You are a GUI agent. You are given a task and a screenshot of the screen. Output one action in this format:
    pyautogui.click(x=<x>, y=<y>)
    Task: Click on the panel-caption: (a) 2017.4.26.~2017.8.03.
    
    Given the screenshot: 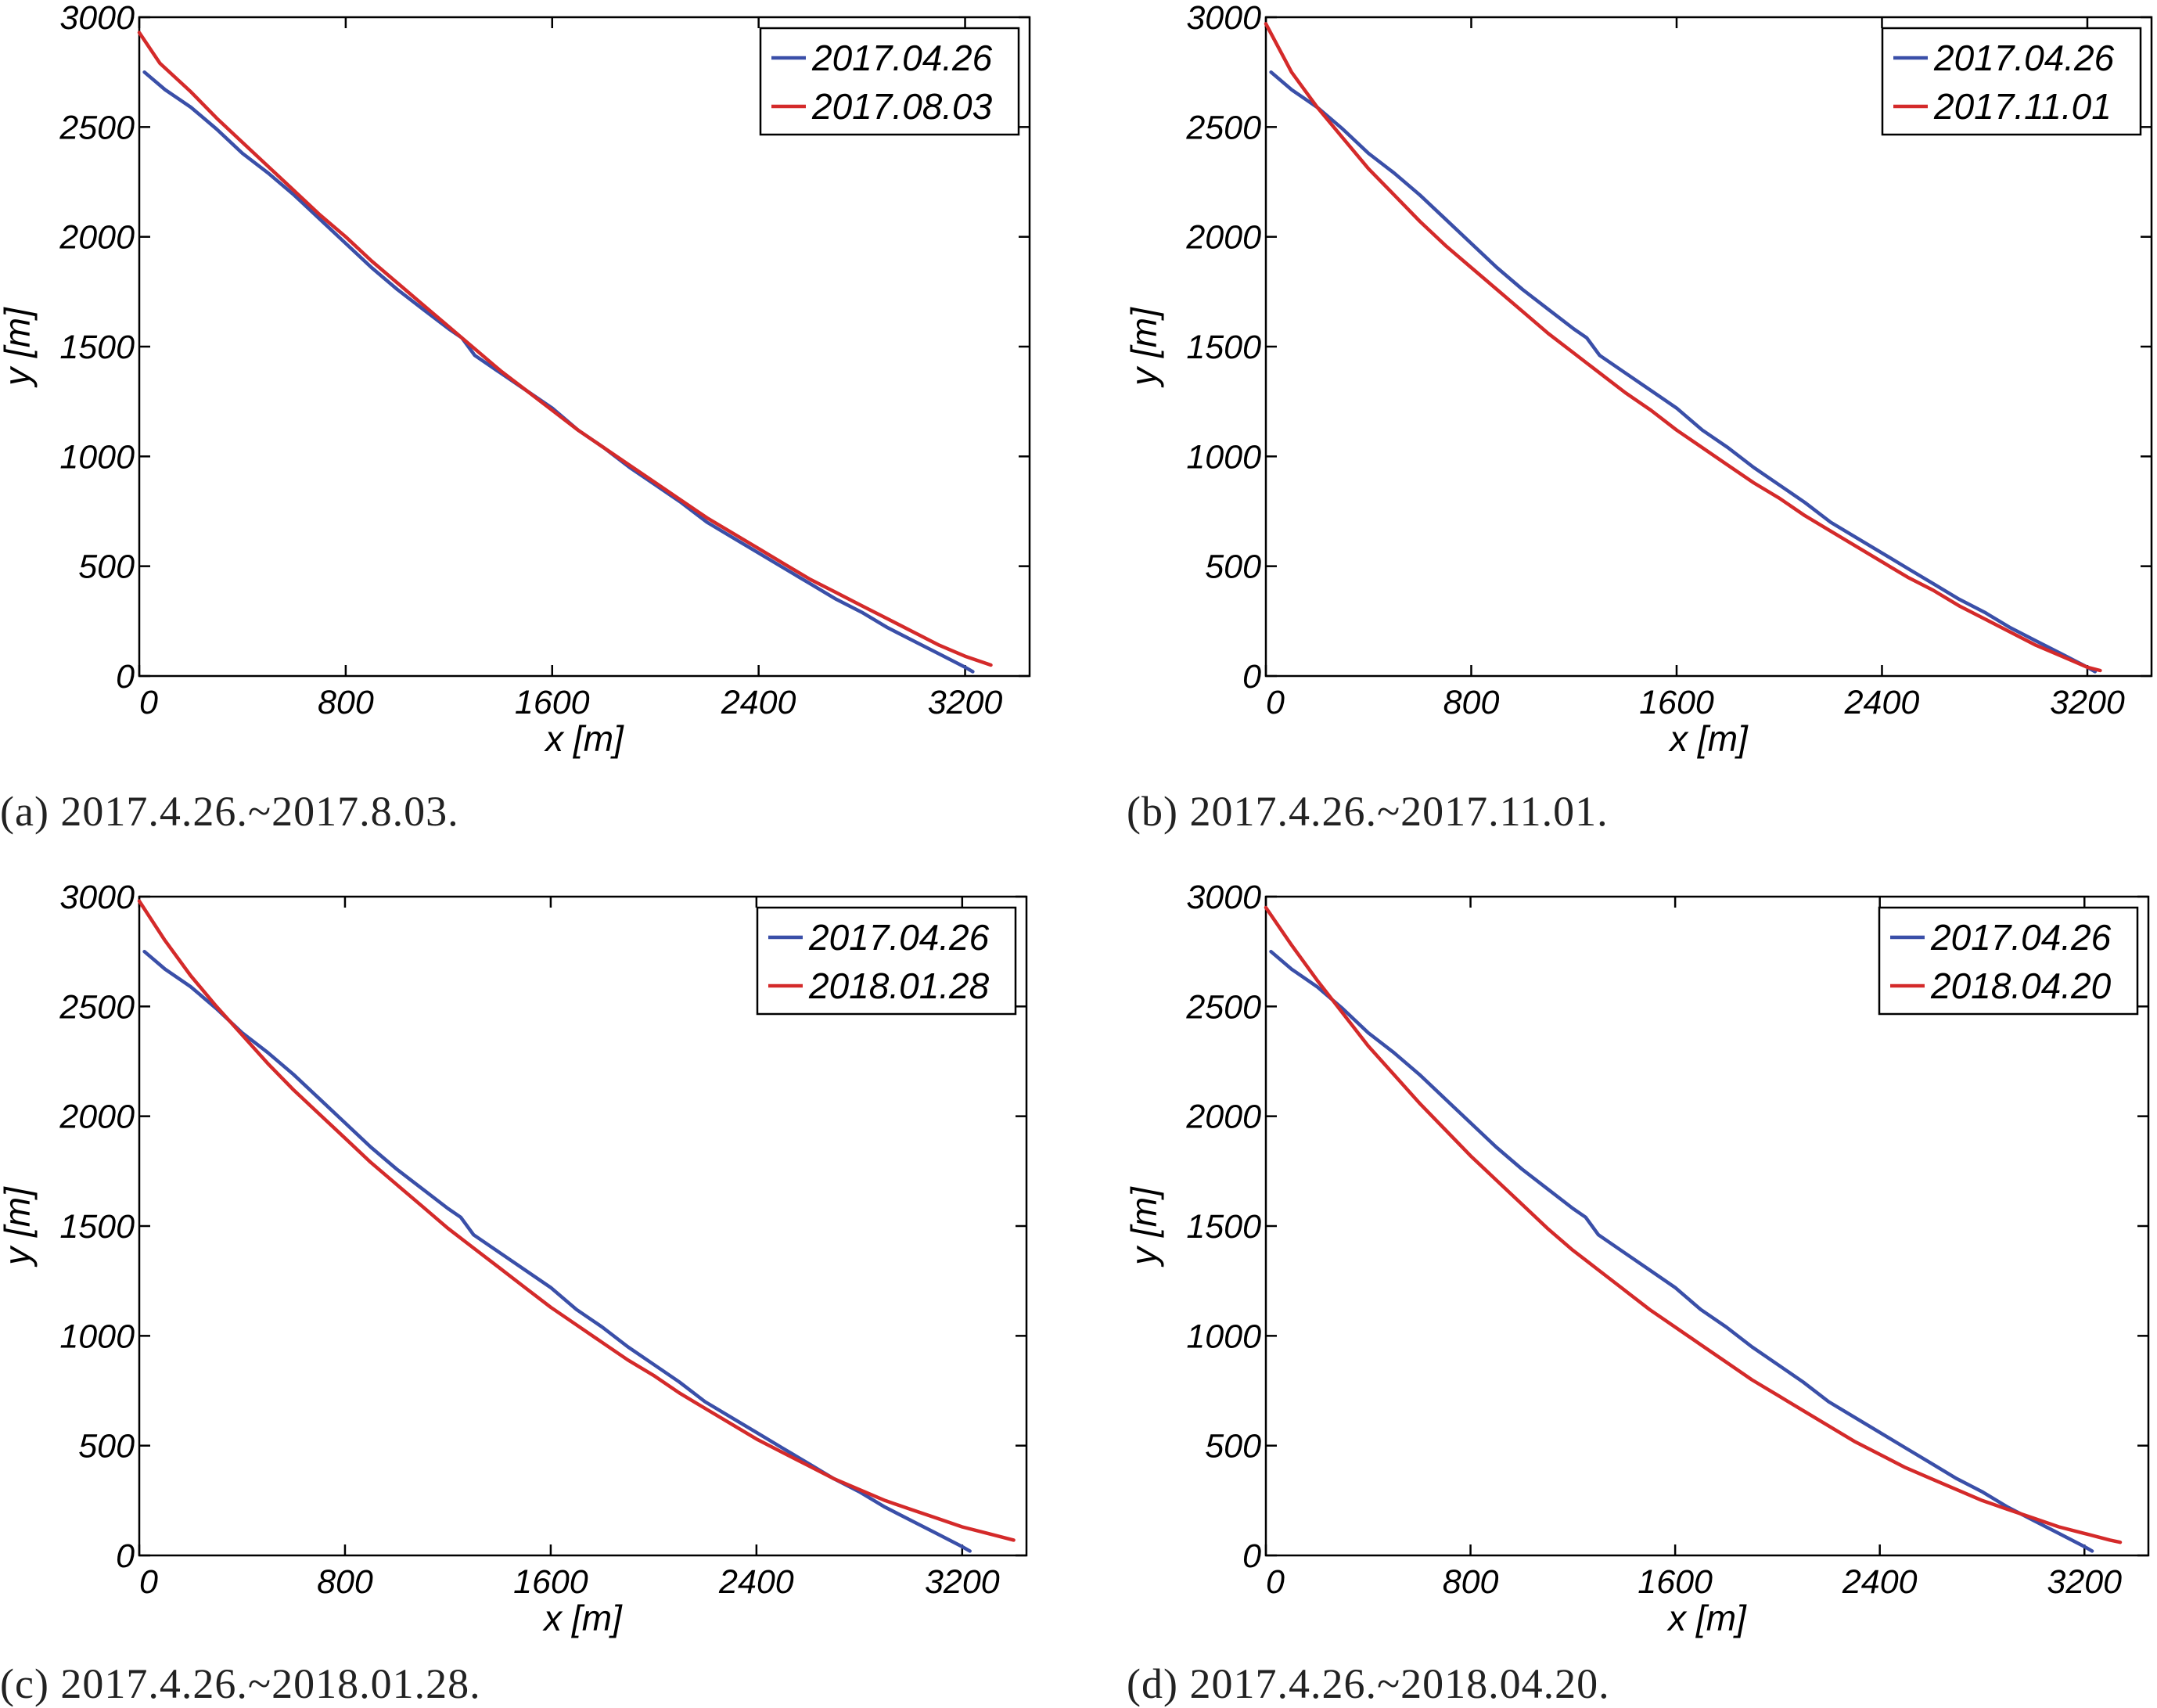 What is the action you would take?
    pyautogui.click(x=230, y=811)
    